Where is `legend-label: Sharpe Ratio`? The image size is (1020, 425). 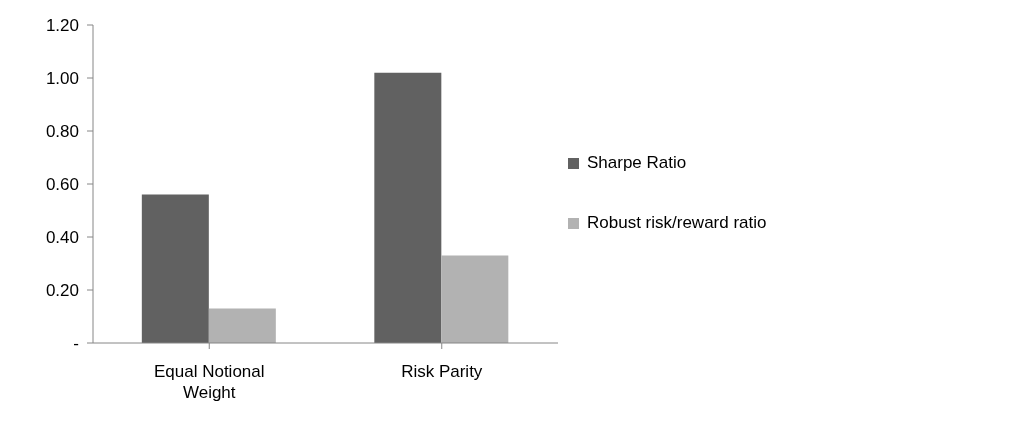
legend-label: Sharpe Ratio is located at coordinates (637, 163).